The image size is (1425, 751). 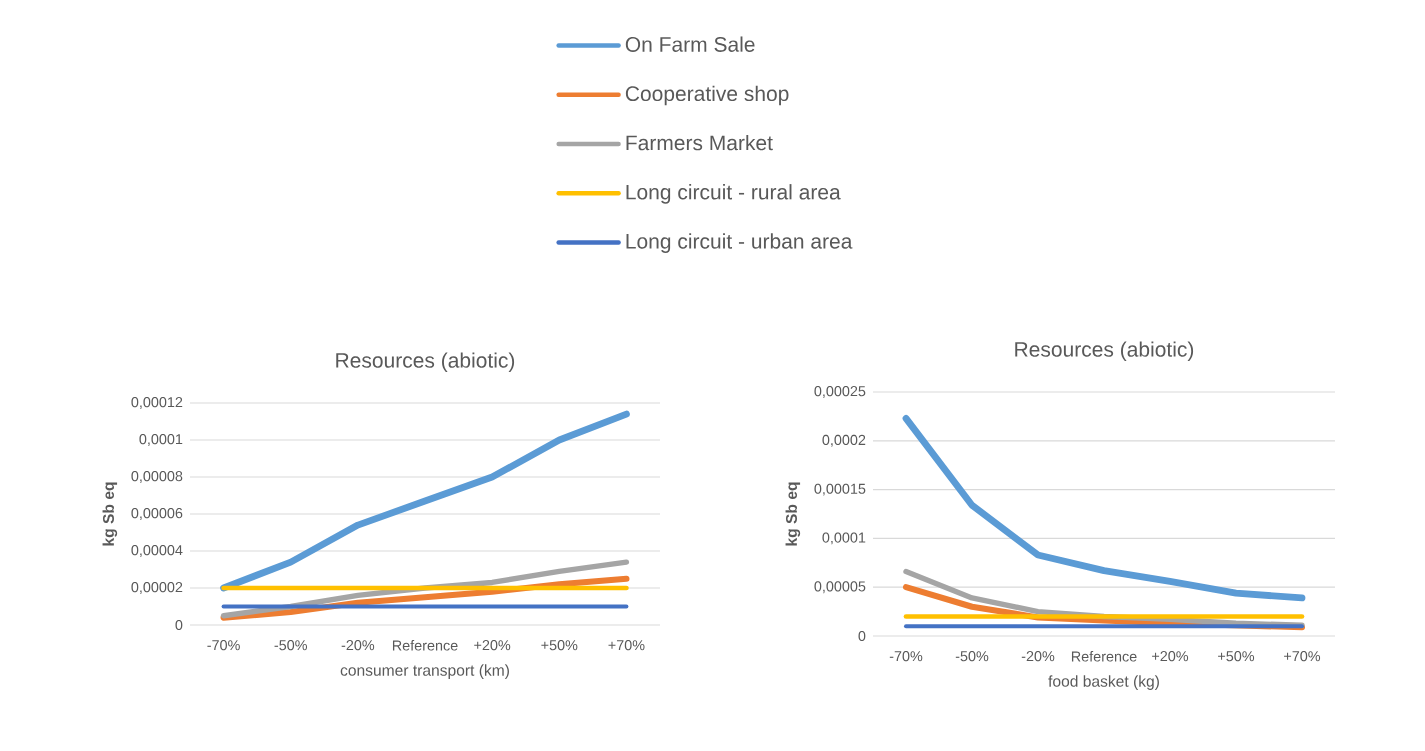 I want to click on y-tick-label: 0,00008, so click(x=157, y=477).